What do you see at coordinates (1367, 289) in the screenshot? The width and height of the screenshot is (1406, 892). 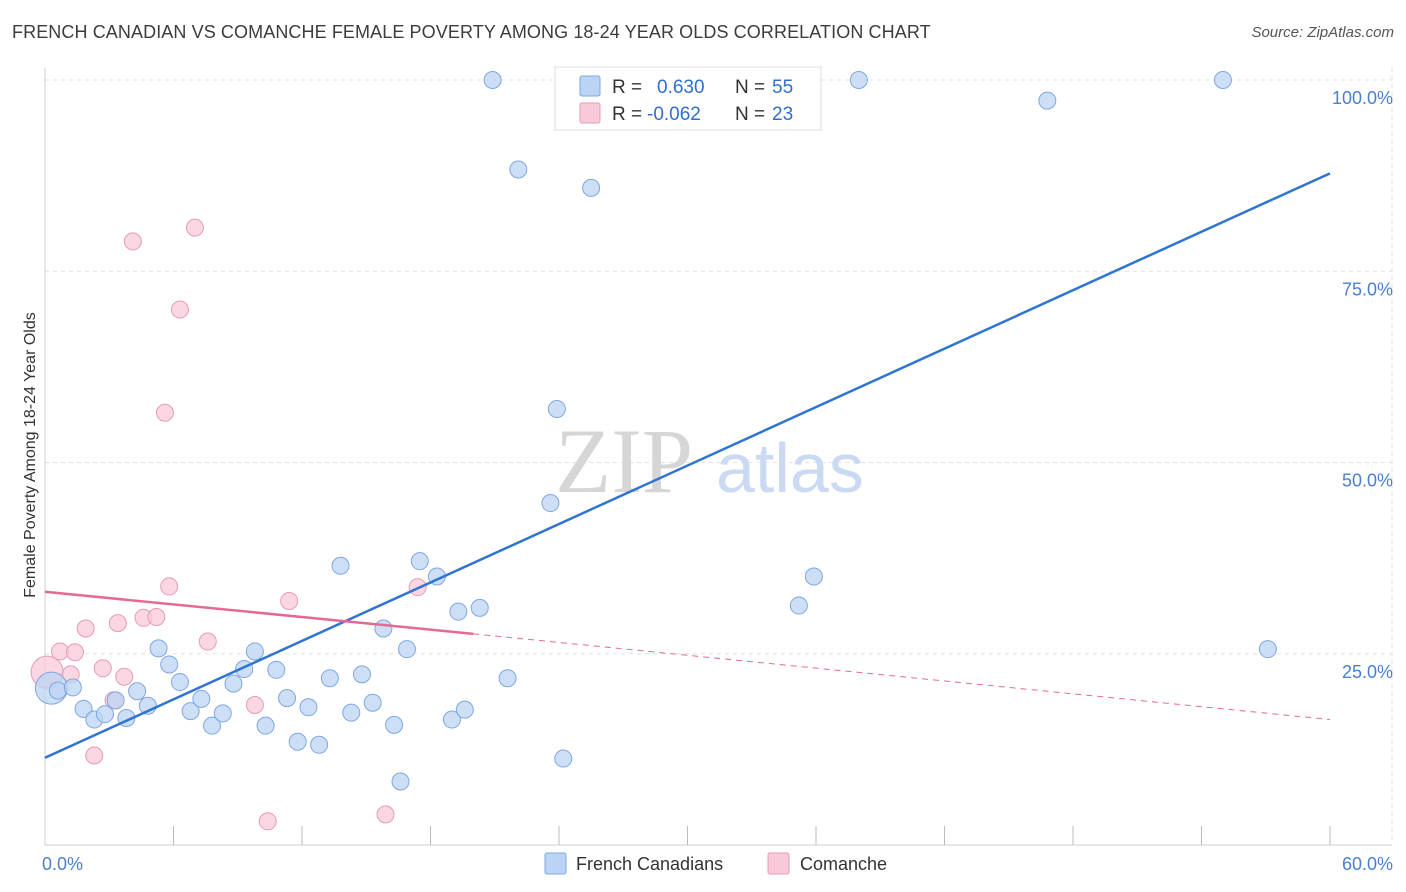 I see `y-tick-label: 75.0%` at bounding box center [1367, 289].